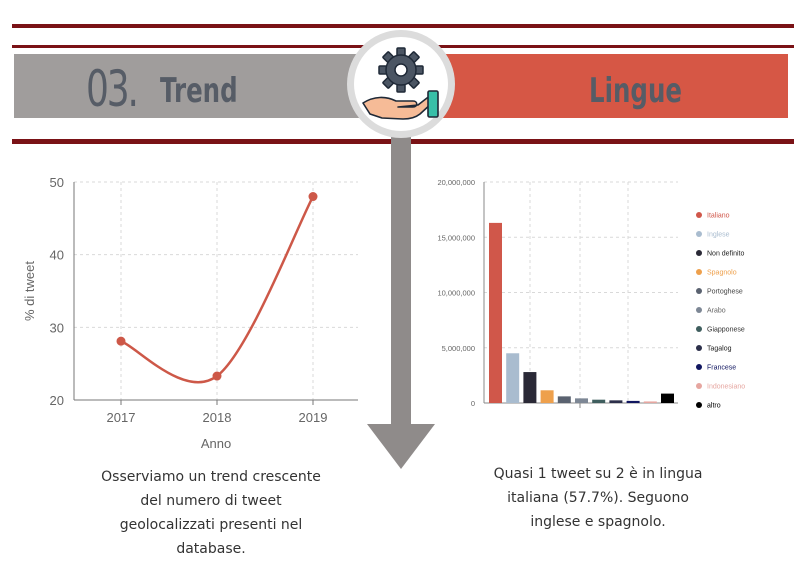 Image resolution: width=800 pixels, height=566 pixels. What do you see at coordinates (57, 182) in the screenshot?
I see `y-tick-label: 50` at bounding box center [57, 182].